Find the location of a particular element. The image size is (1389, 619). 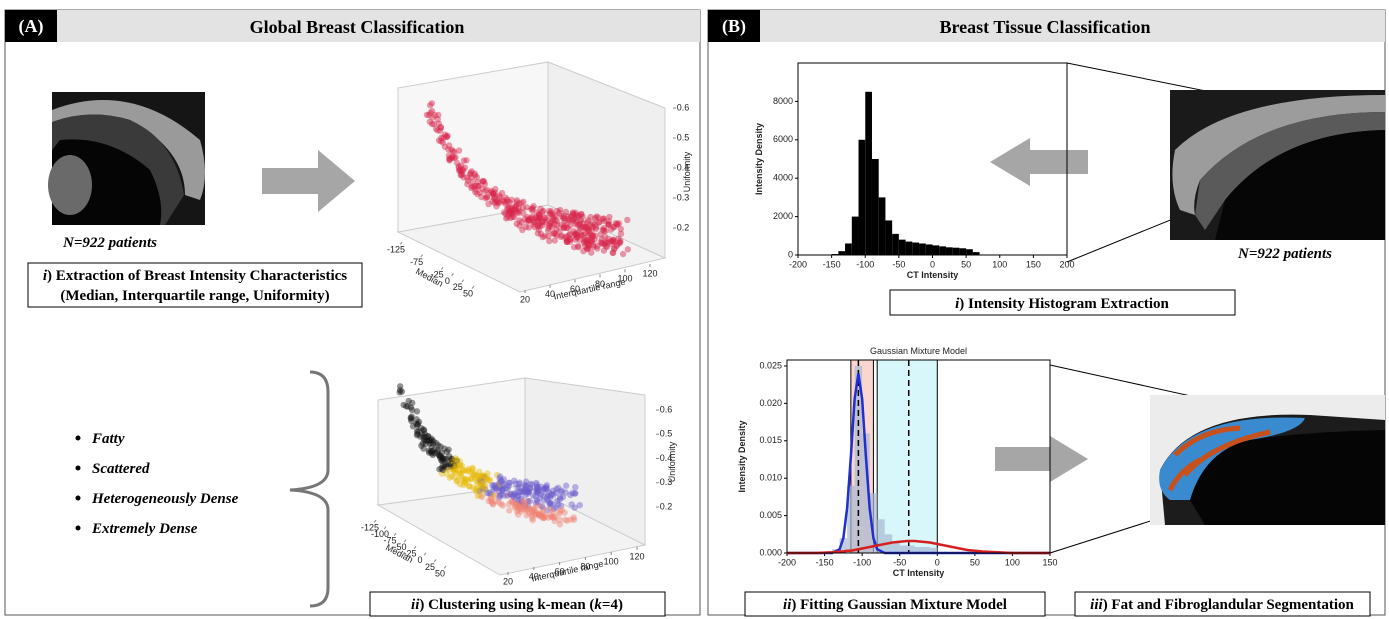

plot-frame is located at coordinates (918, 456).